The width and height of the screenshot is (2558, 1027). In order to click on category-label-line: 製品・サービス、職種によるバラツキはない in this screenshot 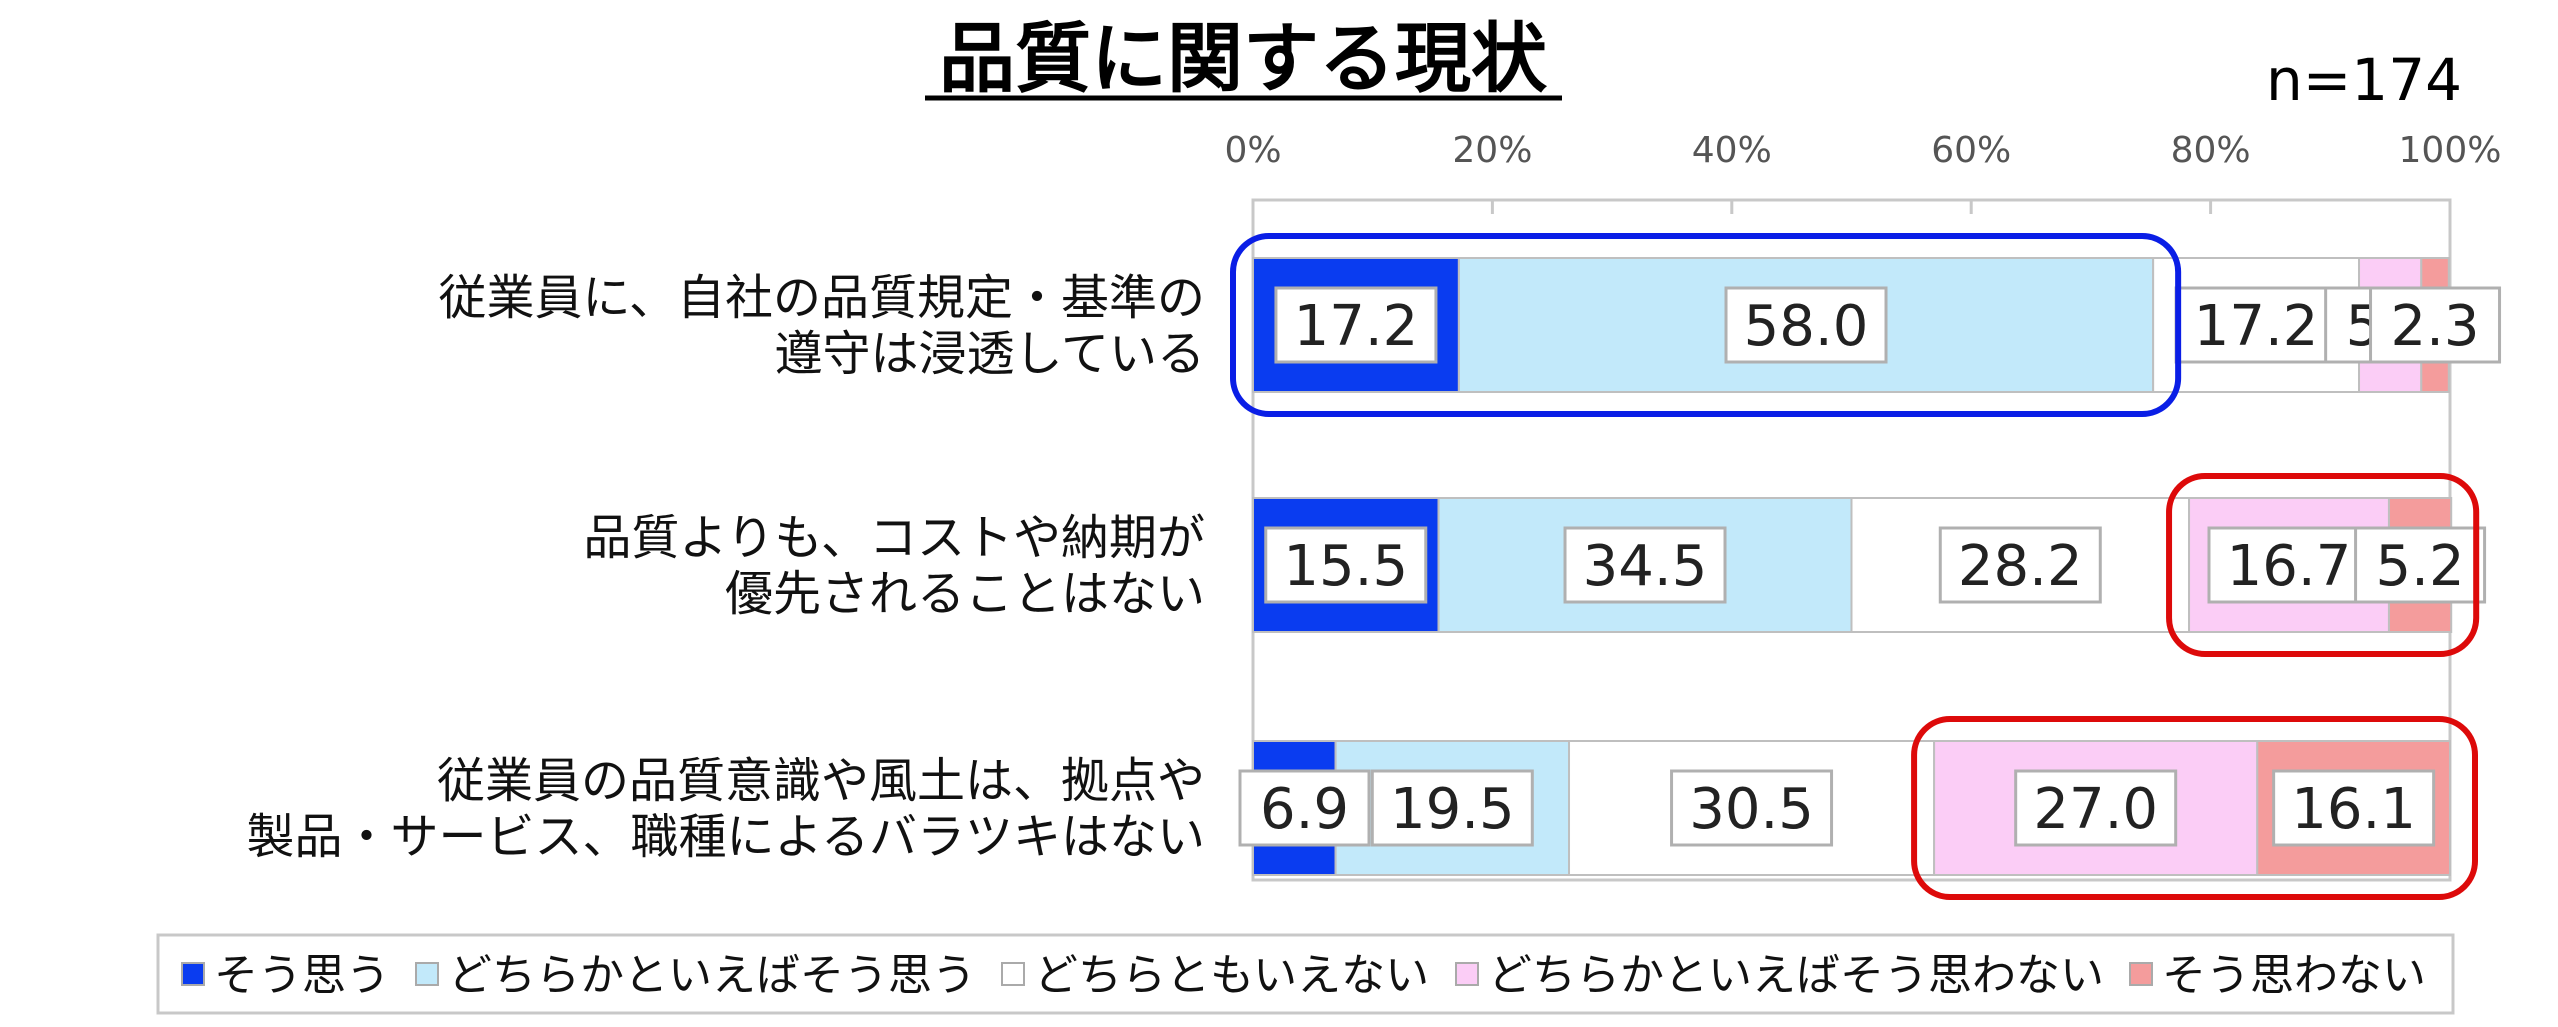, I will do `click(725, 837)`.